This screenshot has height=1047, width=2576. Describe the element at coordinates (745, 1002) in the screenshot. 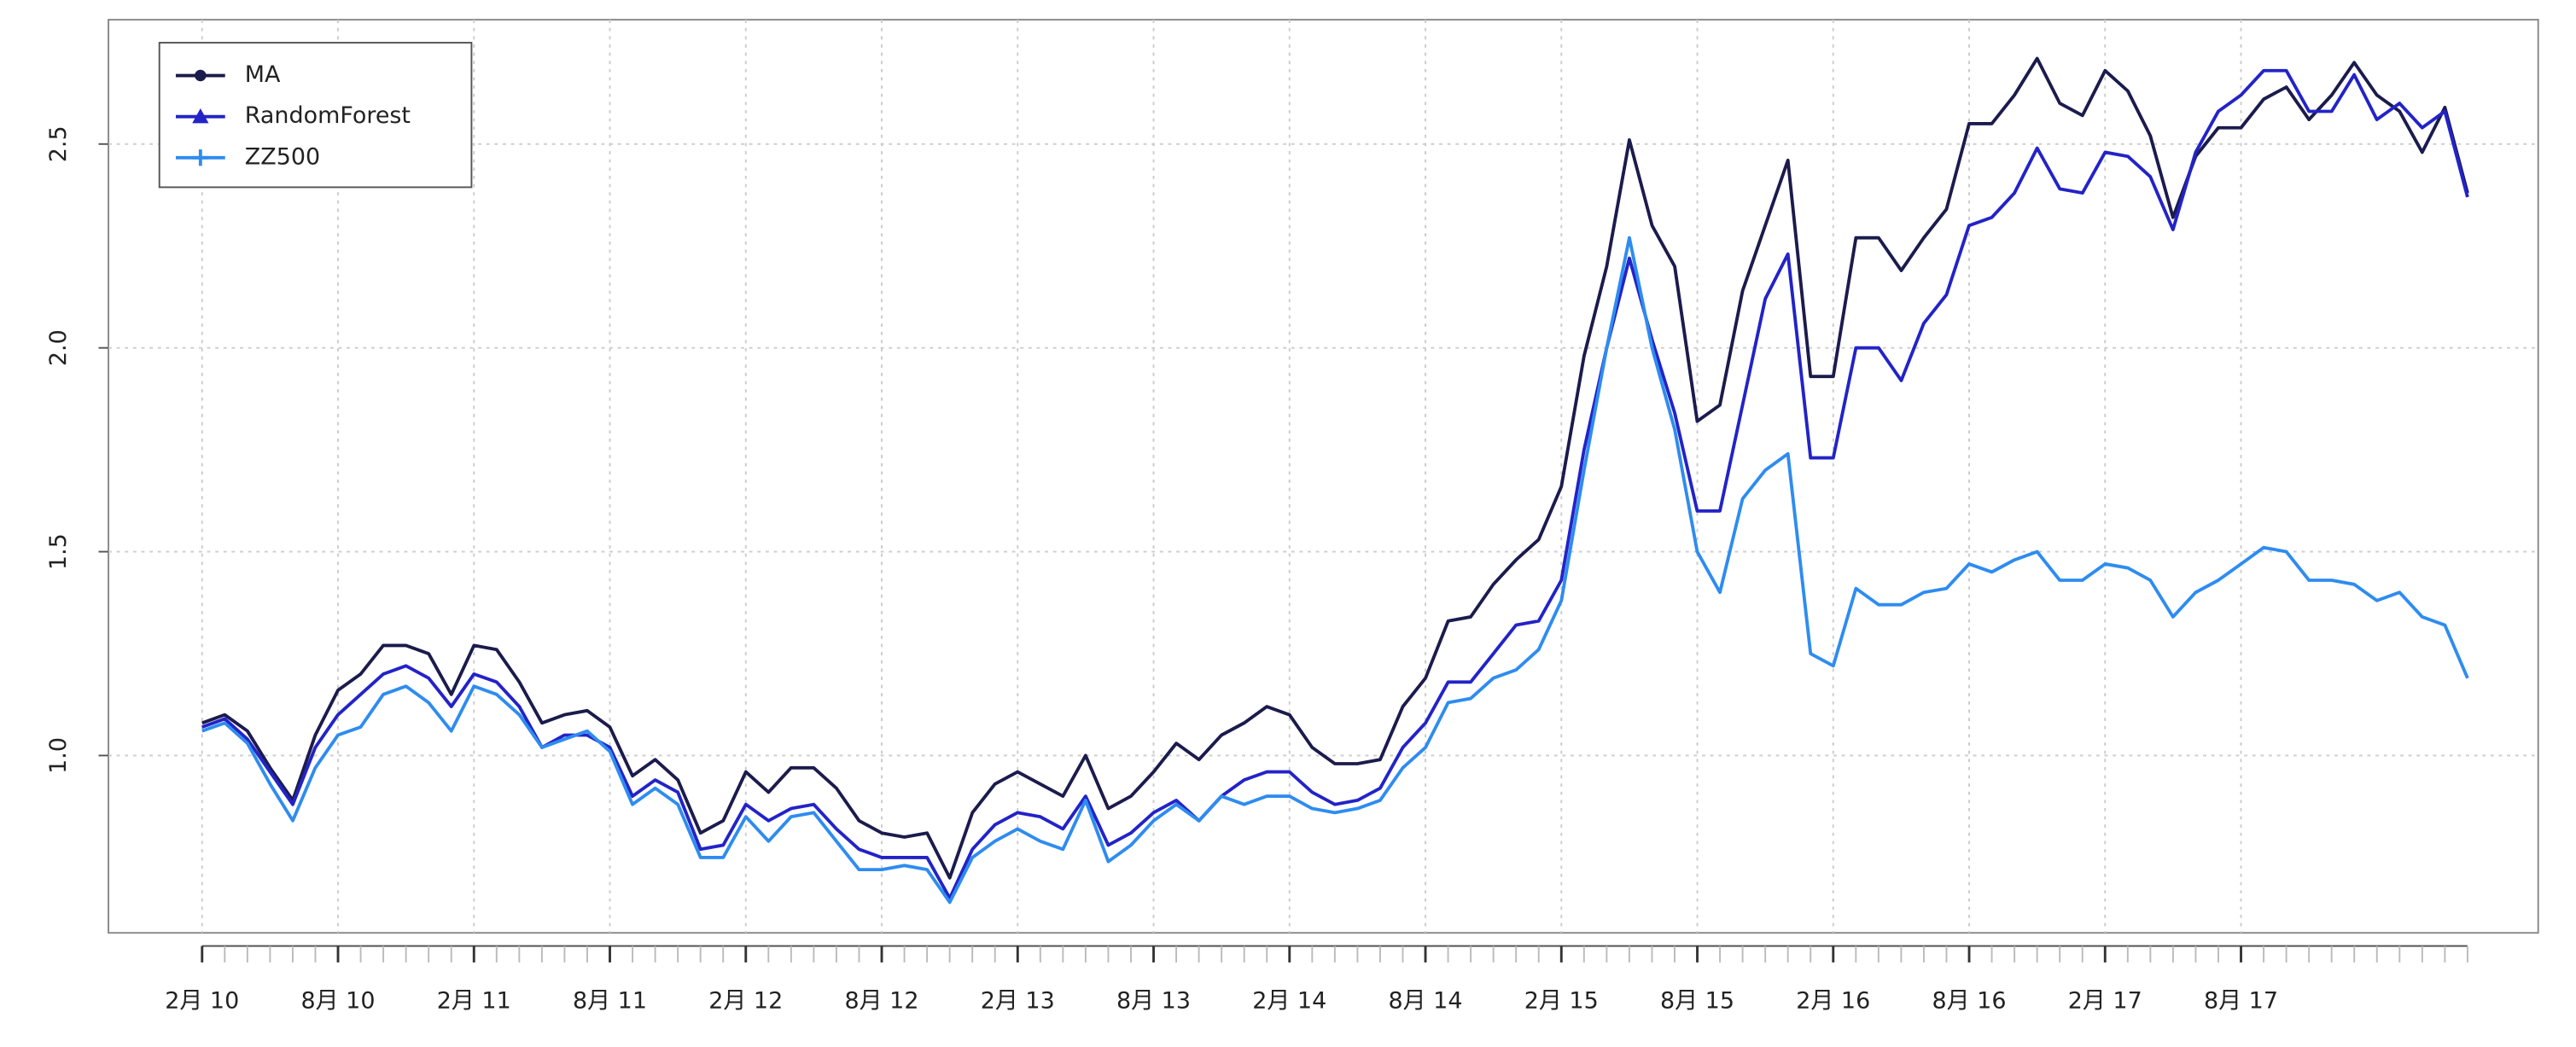

I see `x-tick-label: 2月 12` at that location.